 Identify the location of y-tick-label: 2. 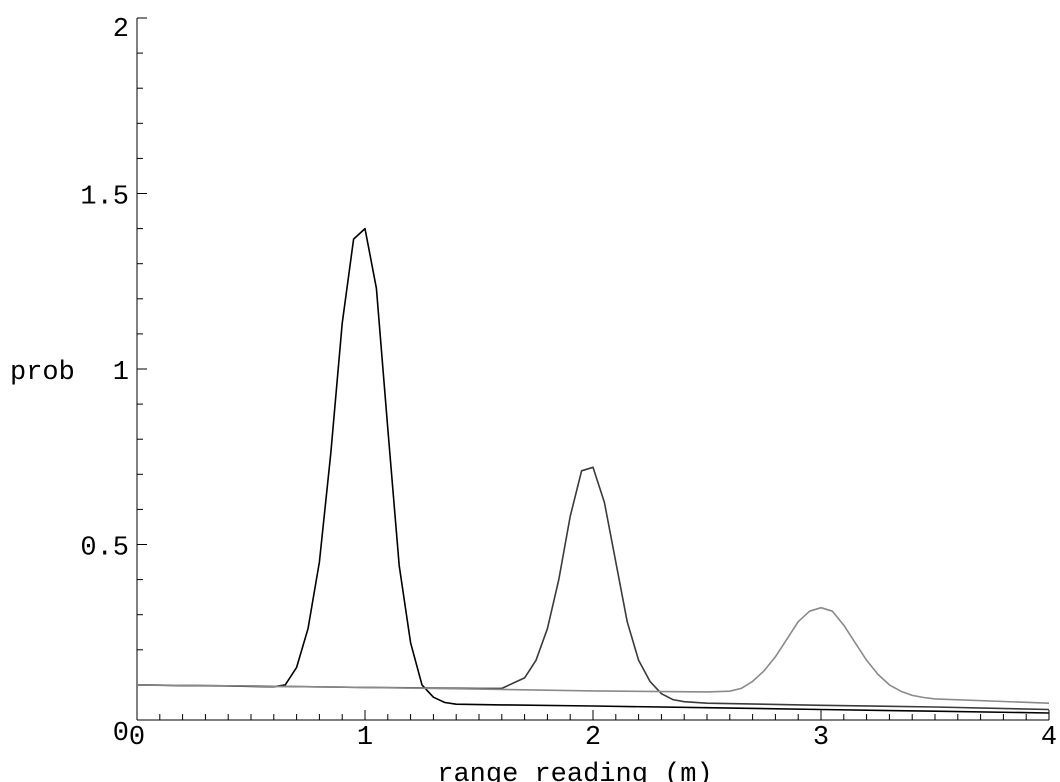
(121, 30).